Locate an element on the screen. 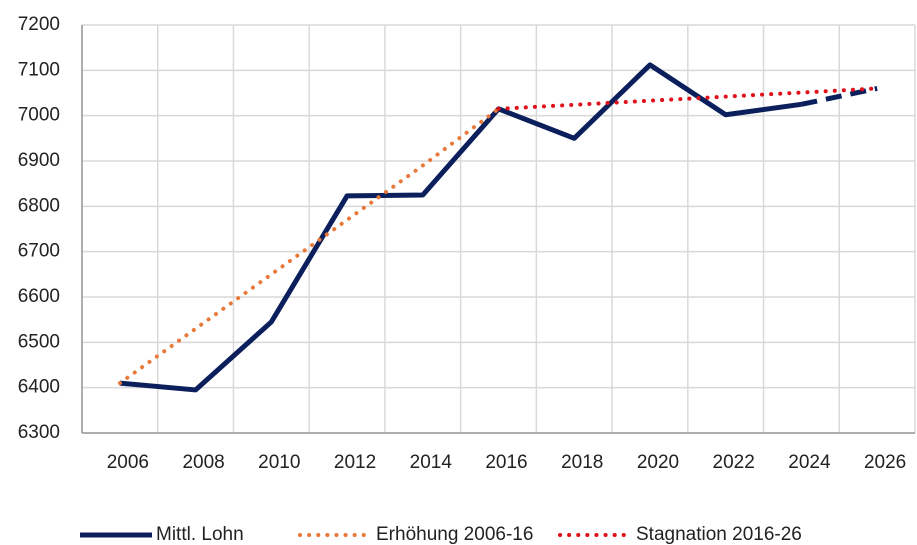 This screenshot has height=545, width=917. x-tick-label: 2010 is located at coordinates (279, 462).